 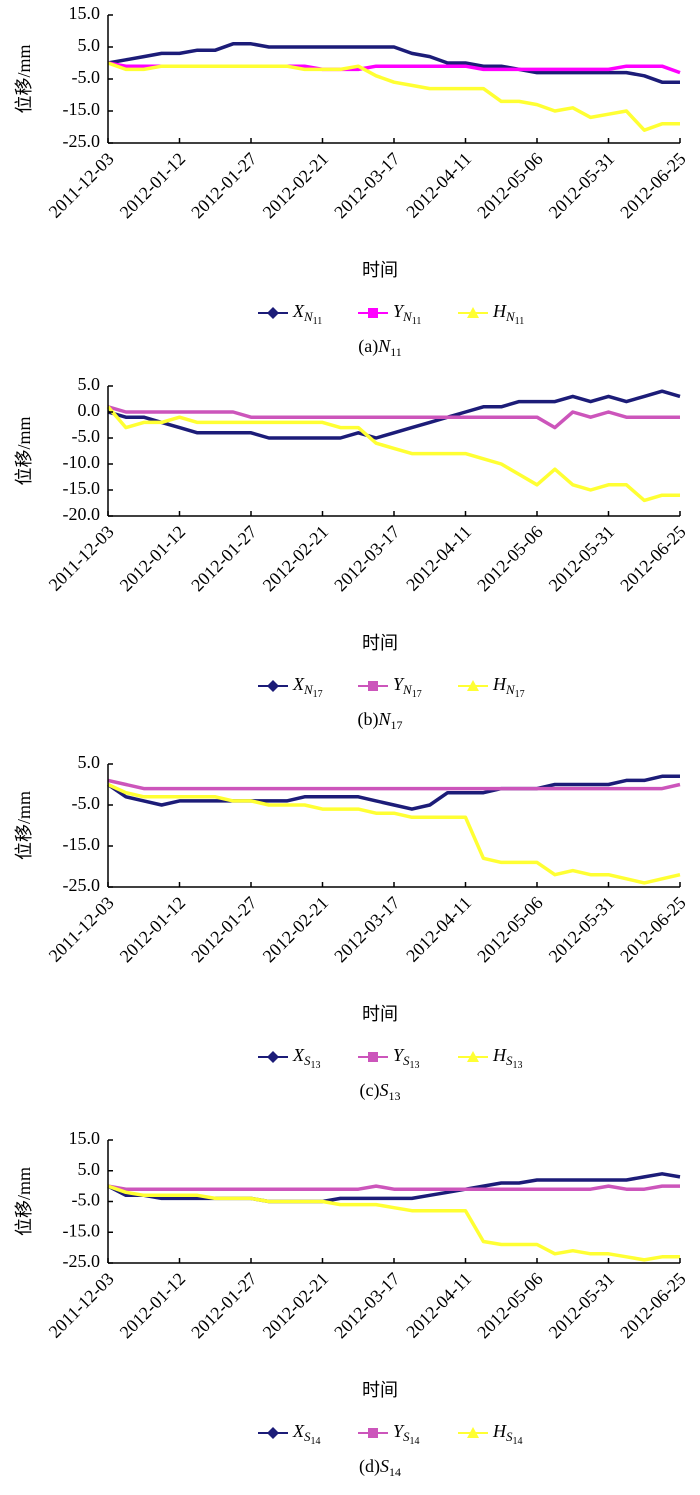 What do you see at coordinates (438, 185) in the screenshot?
I see `x-tick-label: 2012-04-11` at bounding box center [438, 185].